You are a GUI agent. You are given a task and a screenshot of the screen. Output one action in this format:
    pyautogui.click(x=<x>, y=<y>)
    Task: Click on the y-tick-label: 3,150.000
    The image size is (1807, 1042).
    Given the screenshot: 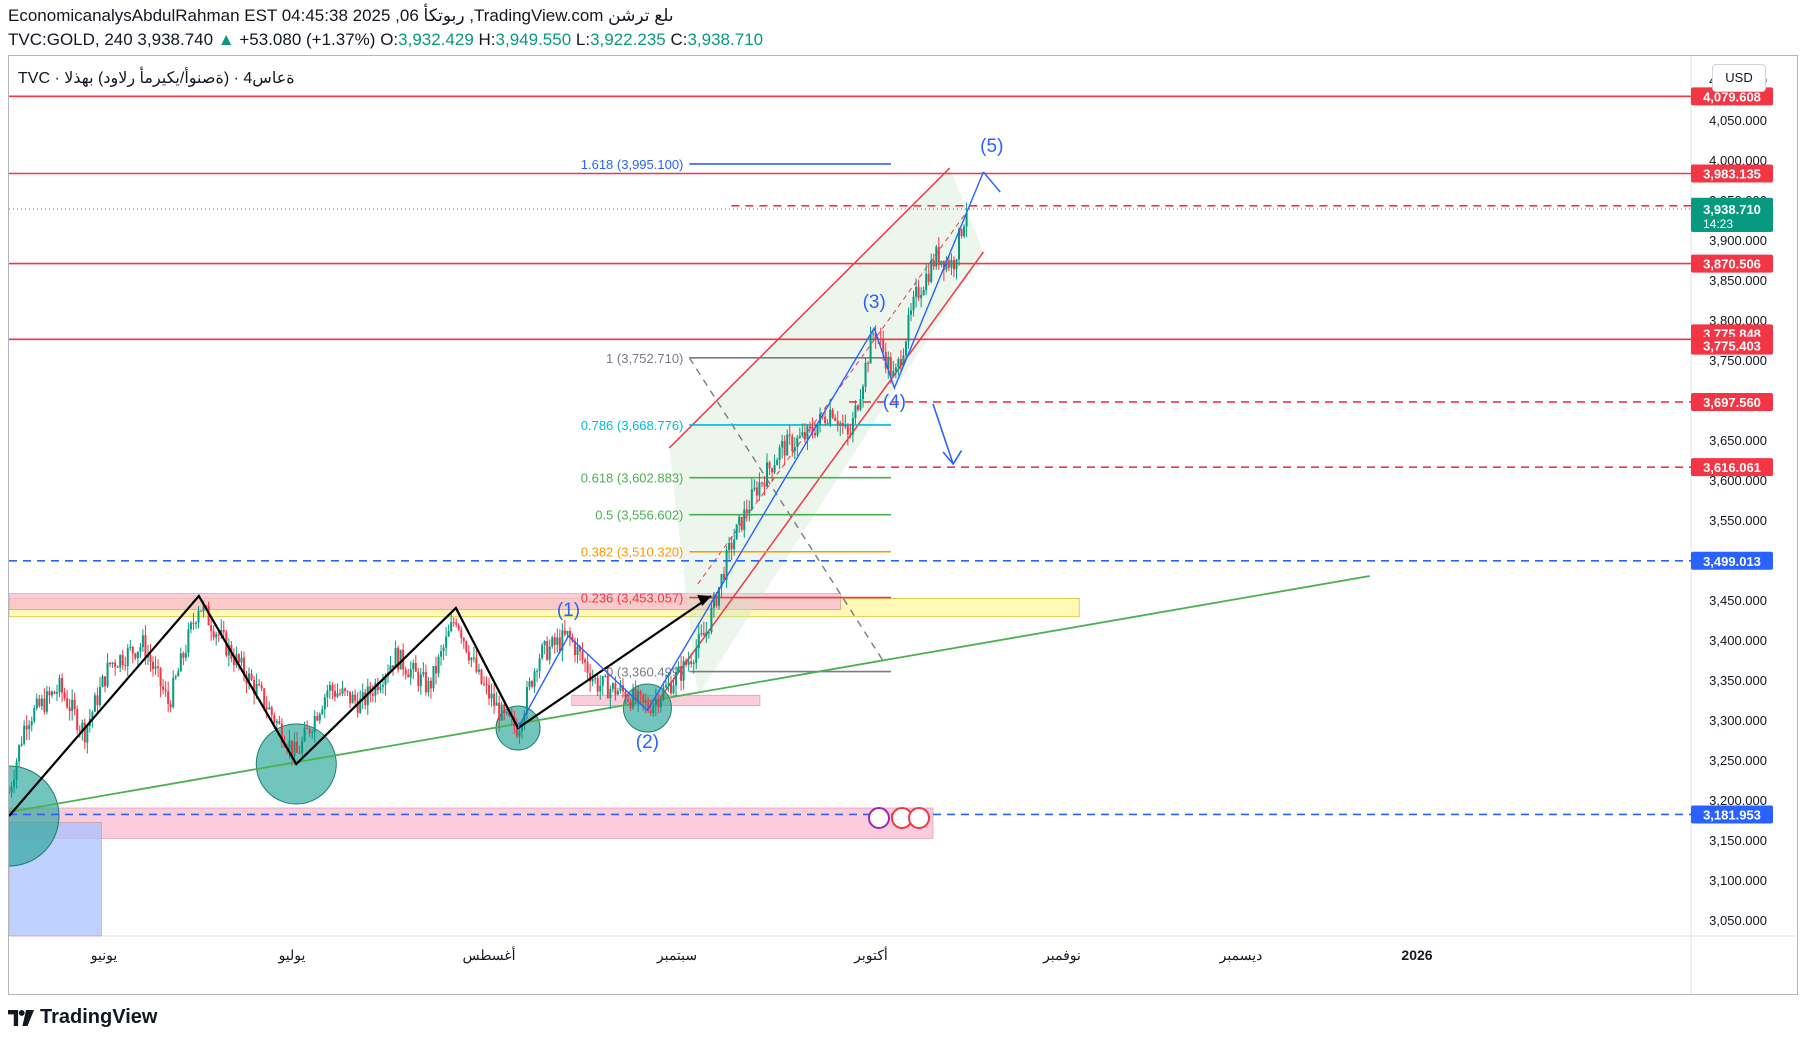 What is the action you would take?
    pyautogui.click(x=1738, y=840)
    